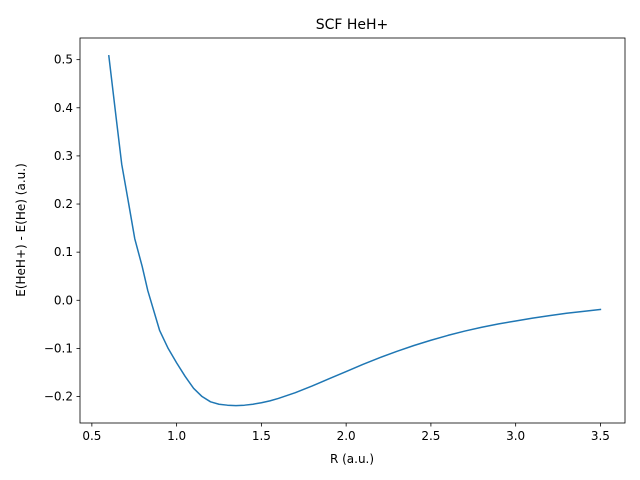  What do you see at coordinates (515, 436) in the screenshot?
I see `x-tick-label: 3.0` at bounding box center [515, 436].